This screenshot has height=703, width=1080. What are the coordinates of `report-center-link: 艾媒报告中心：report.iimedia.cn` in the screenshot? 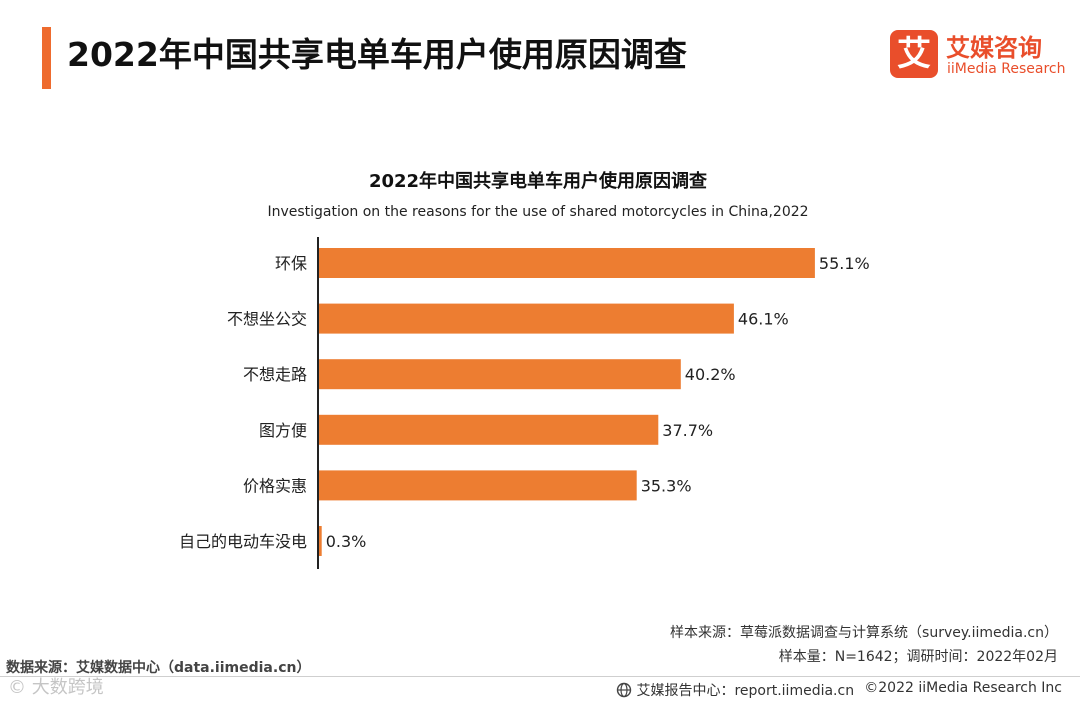 It's located at (735, 690).